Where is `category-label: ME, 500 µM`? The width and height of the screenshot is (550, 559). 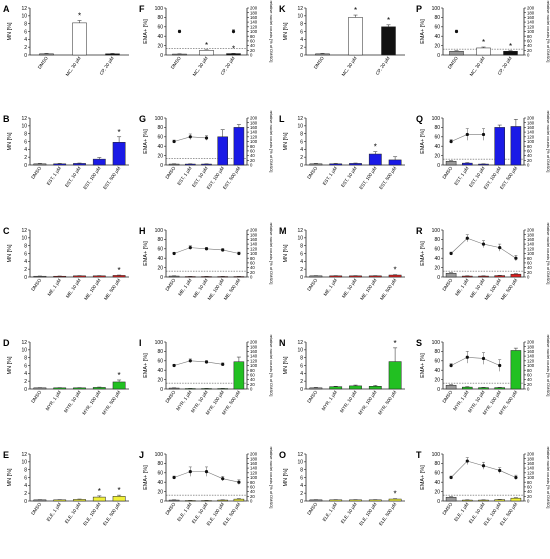 category-label: ME, 500 µM is located at coordinates (509, 289).